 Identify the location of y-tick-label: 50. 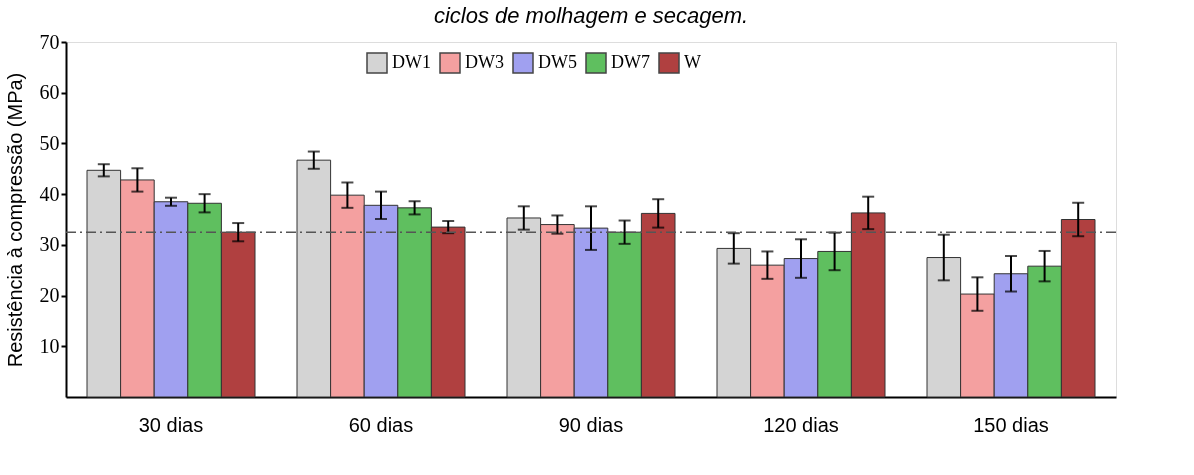
(49, 142).